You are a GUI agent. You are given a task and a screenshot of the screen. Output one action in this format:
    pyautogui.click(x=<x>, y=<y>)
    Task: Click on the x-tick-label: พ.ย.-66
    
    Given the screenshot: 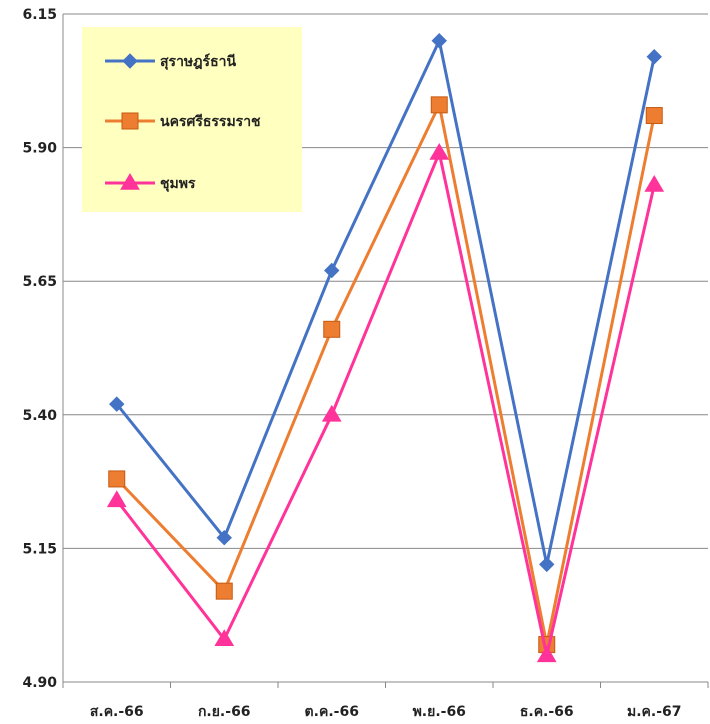 What is the action you would take?
    pyautogui.click(x=439, y=712)
    